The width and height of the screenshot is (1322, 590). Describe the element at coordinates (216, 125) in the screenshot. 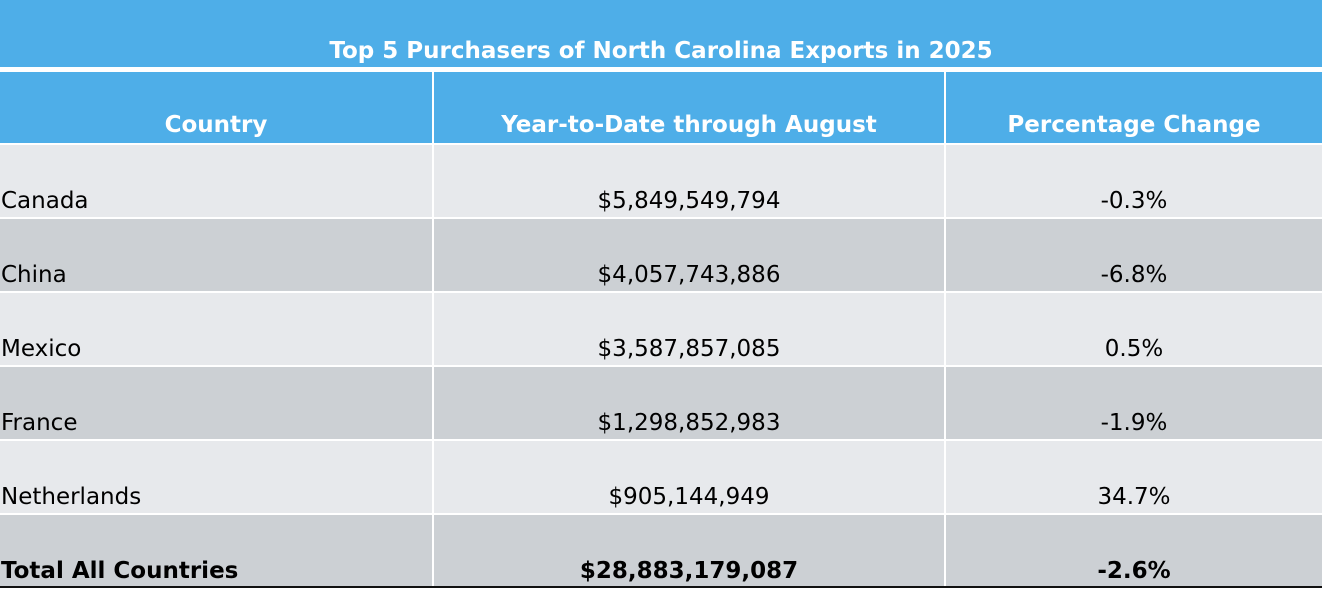

I see `header-country: Country` at that location.